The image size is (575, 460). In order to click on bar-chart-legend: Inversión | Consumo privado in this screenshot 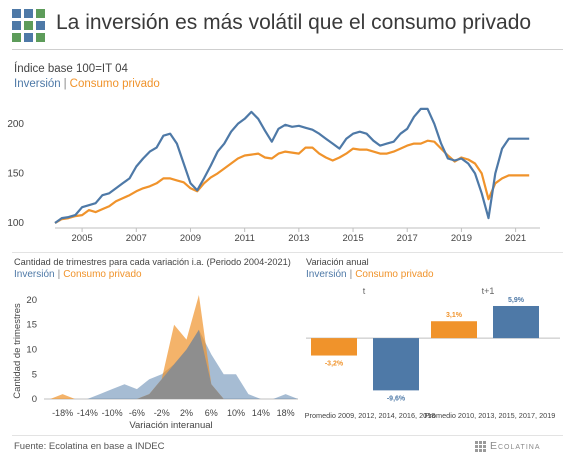, I will do `click(370, 274)`.